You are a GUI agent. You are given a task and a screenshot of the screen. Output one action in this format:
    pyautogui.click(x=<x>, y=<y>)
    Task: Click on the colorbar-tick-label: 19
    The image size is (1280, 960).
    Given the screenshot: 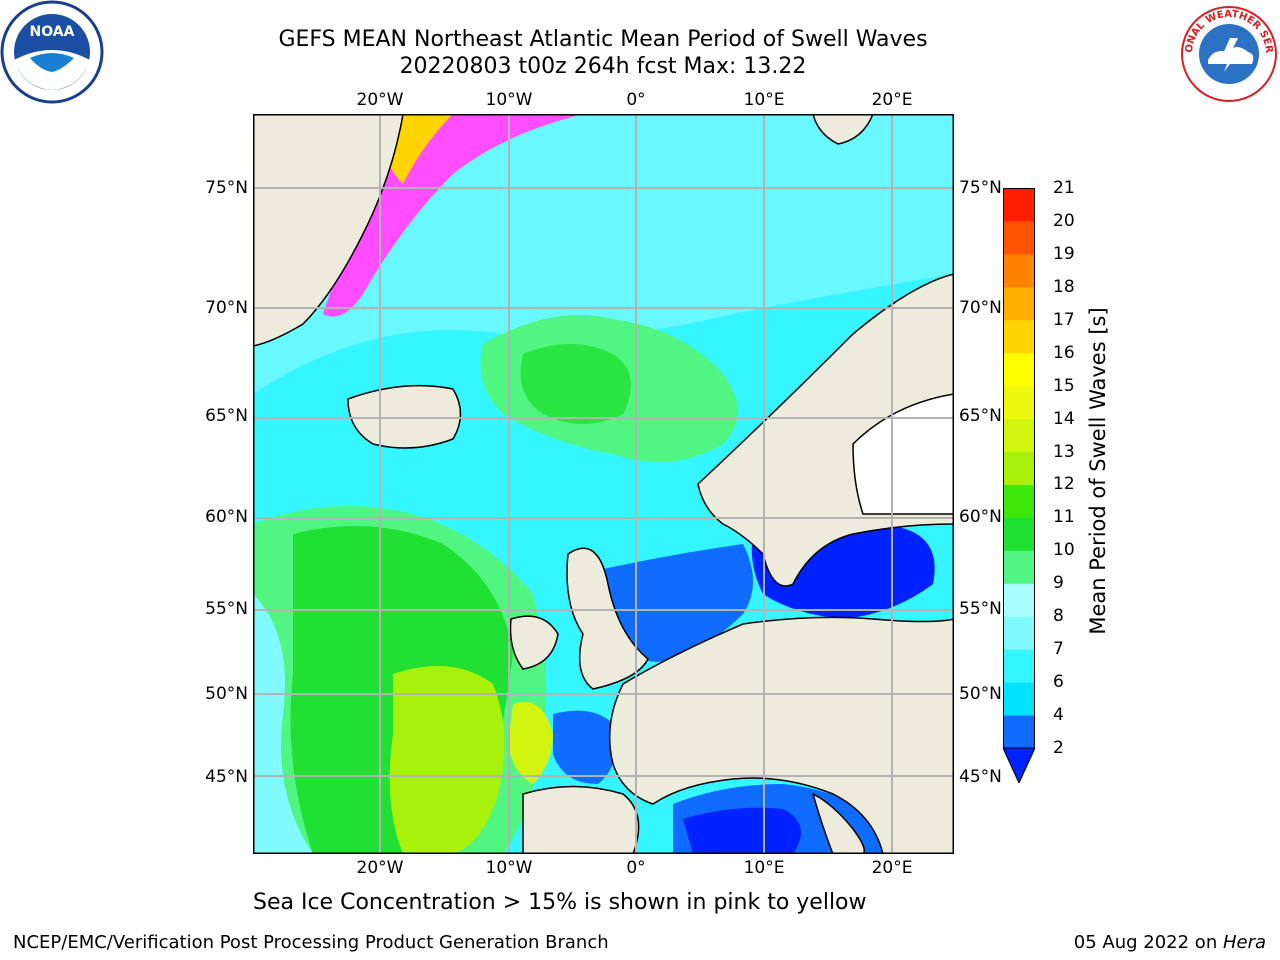 What is the action you would take?
    pyautogui.click(x=1064, y=253)
    